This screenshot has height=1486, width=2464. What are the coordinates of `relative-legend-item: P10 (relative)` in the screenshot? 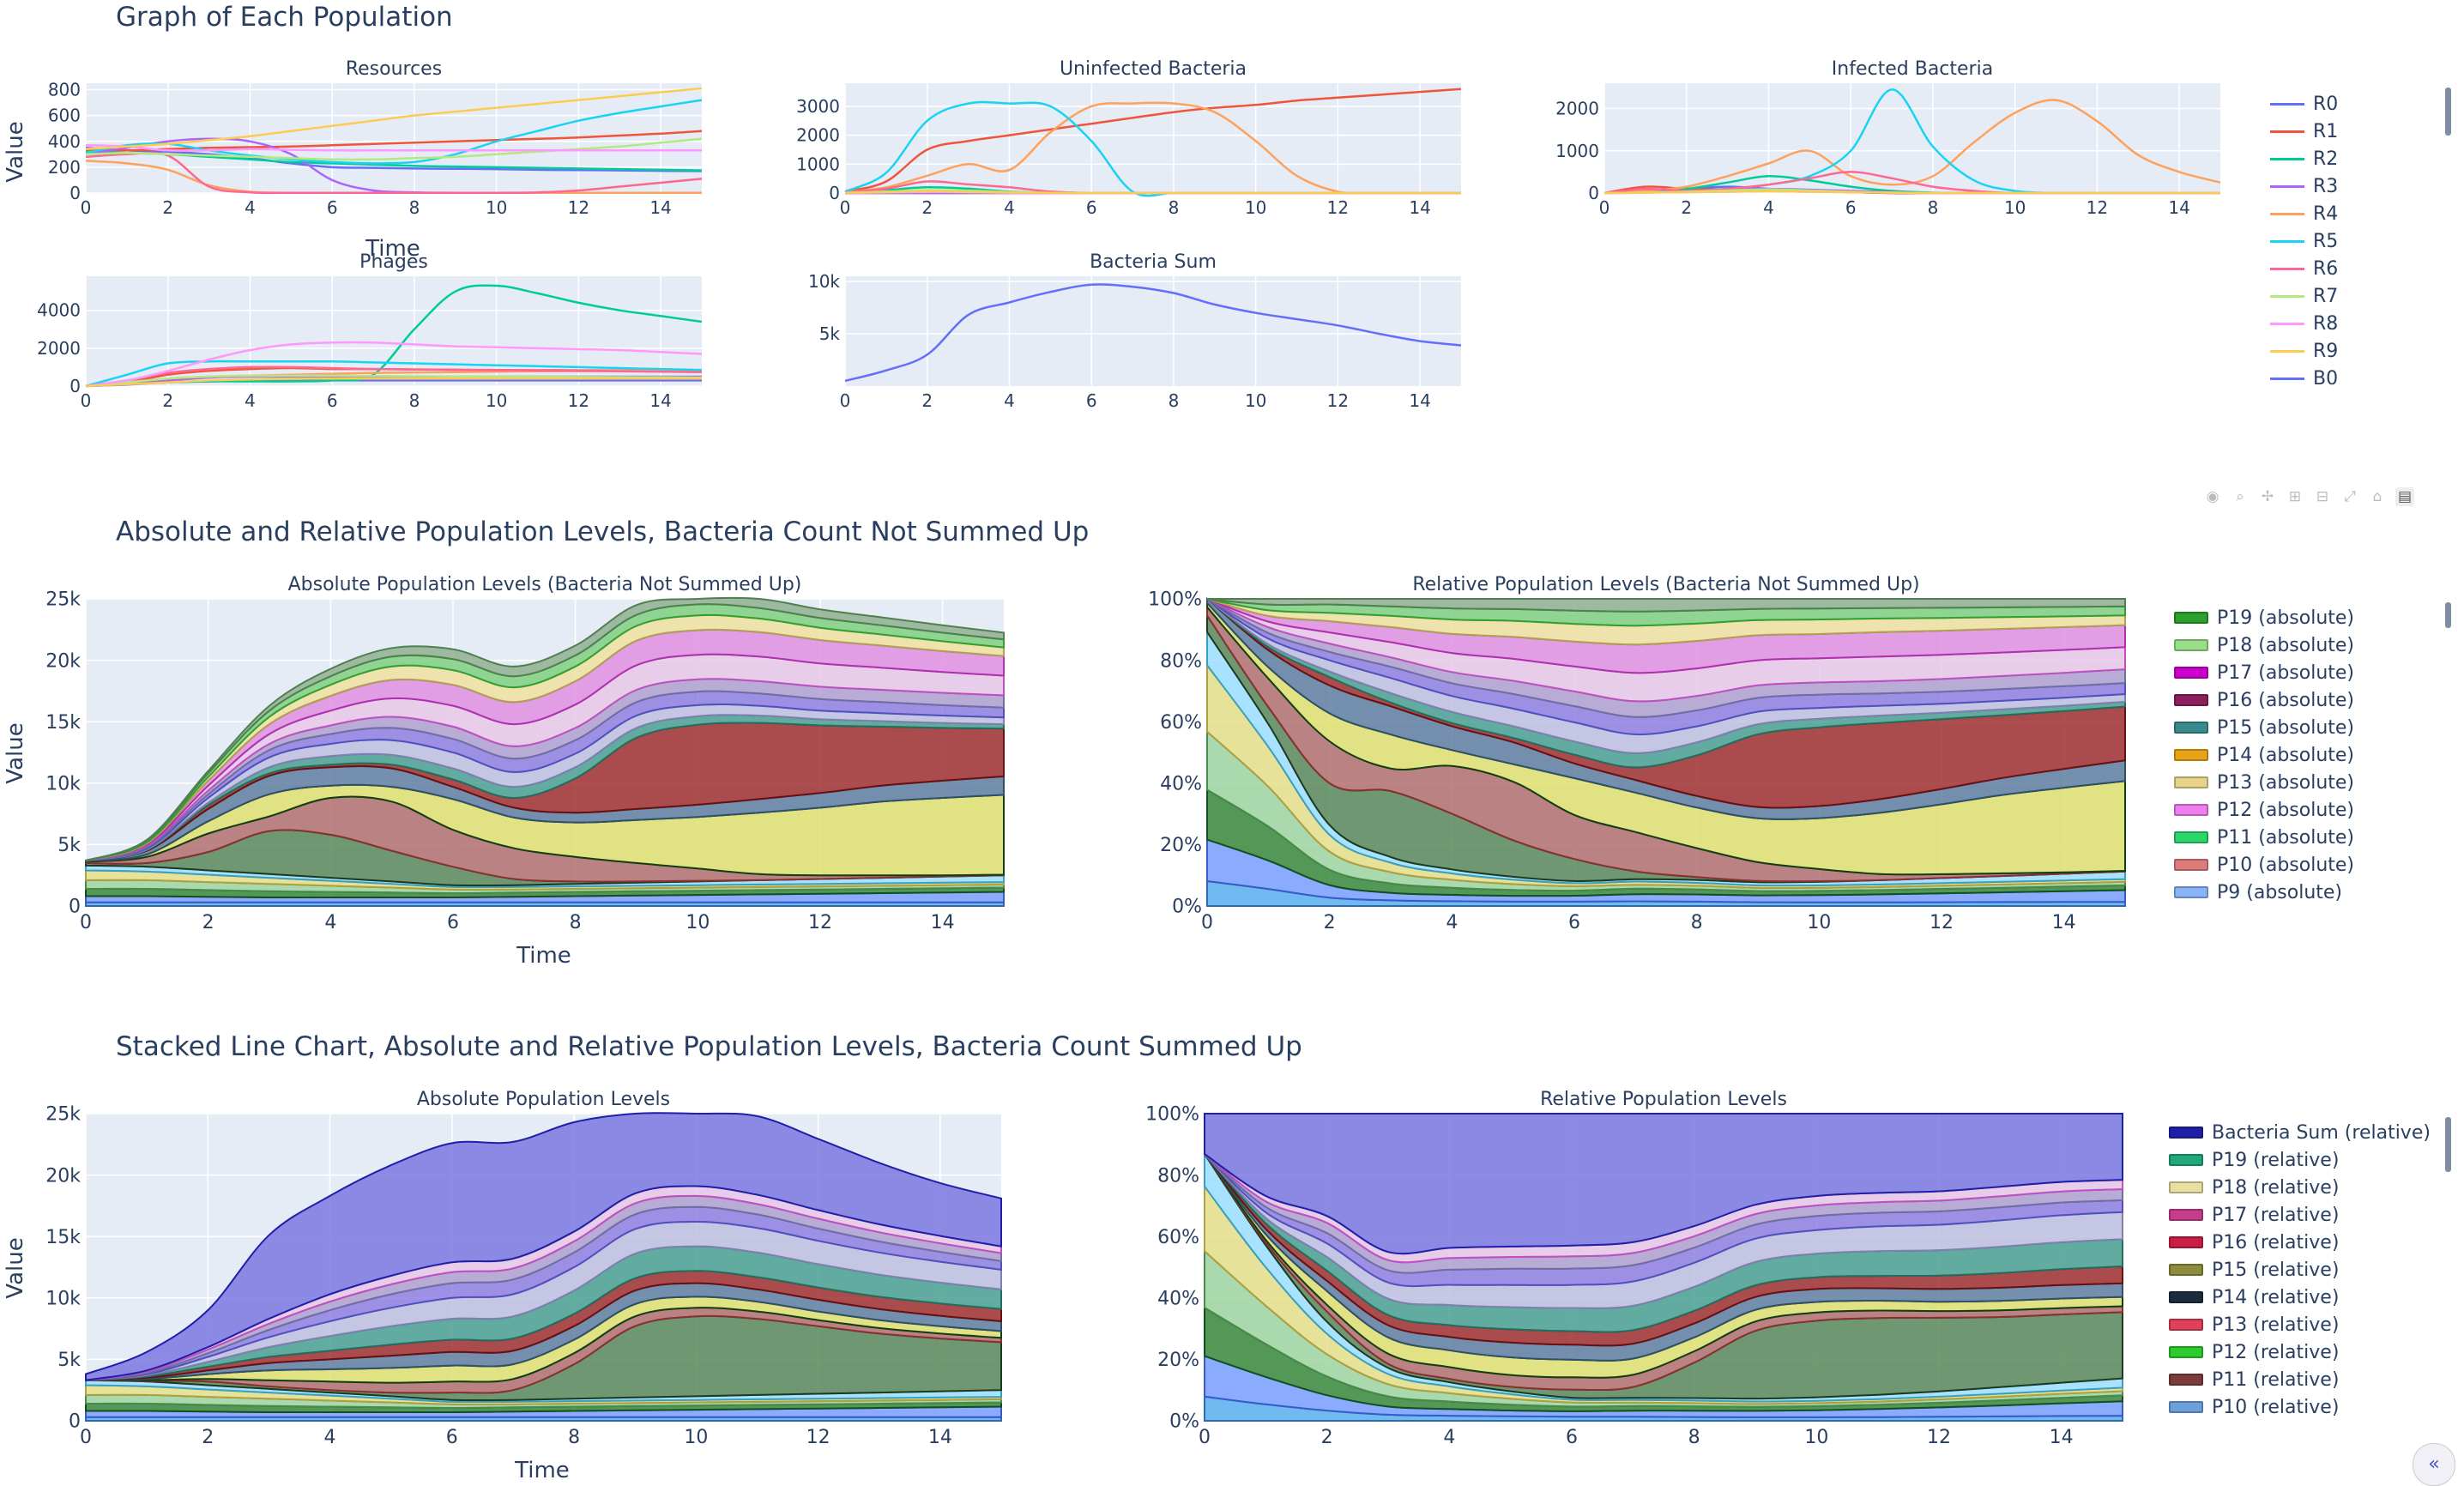 It's located at (2300, 1407).